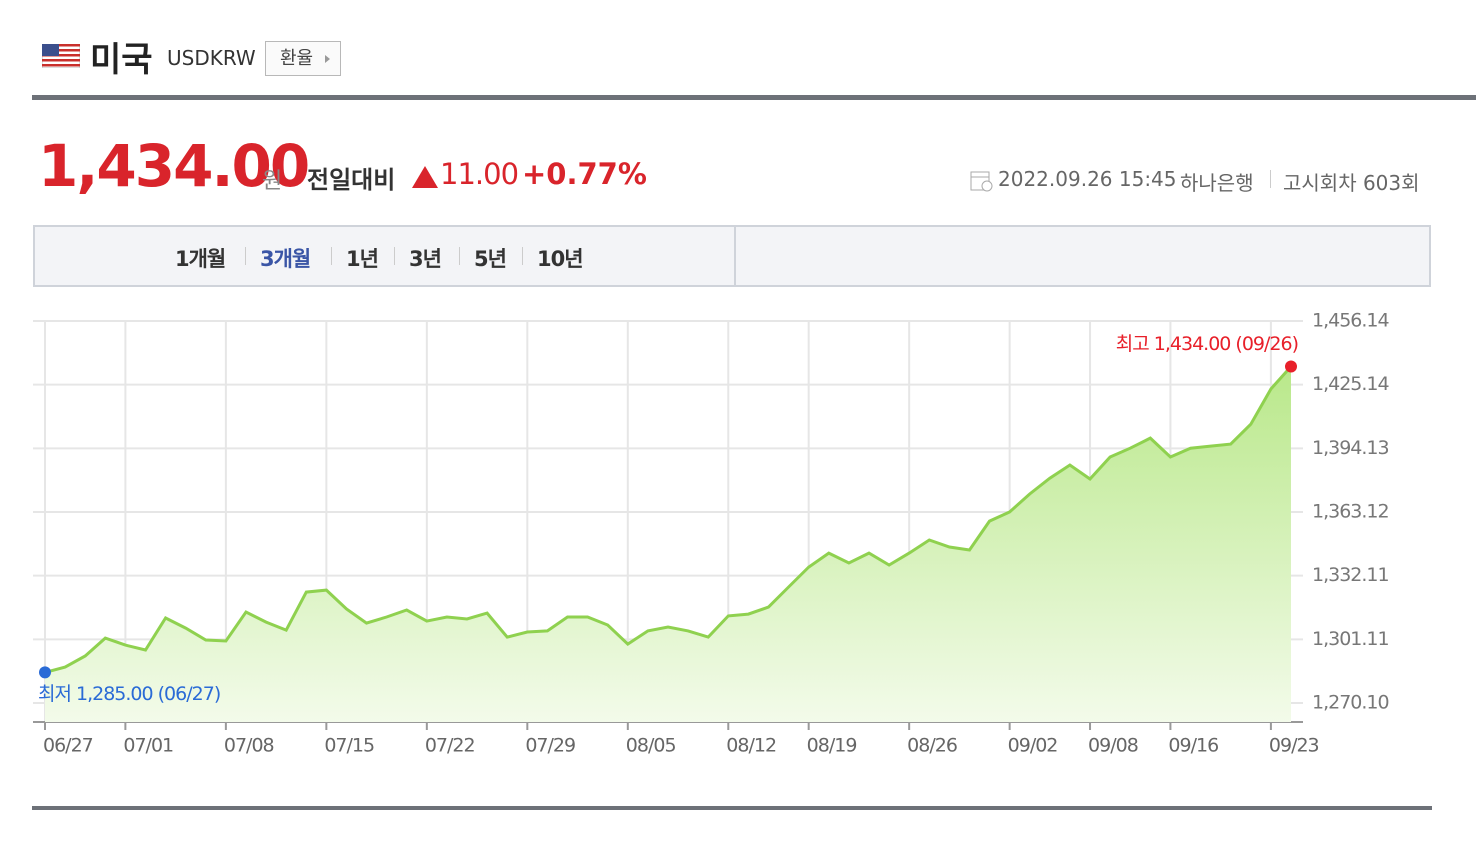 The image size is (1476, 862). What do you see at coordinates (560, 259) in the screenshot?
I see `period-tab: 10년` at bounding box center [560, 259].